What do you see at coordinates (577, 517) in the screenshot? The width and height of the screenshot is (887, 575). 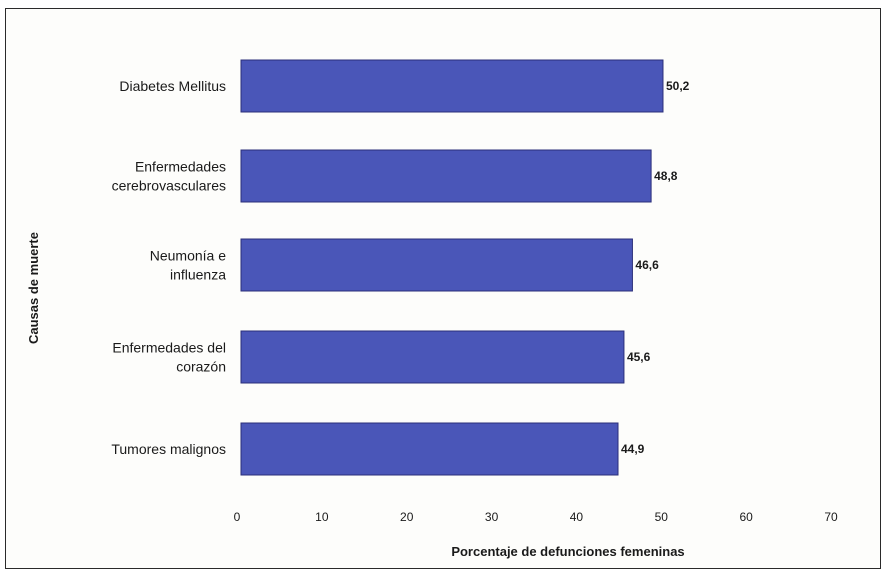 I see `x-tick-label: 40` at bounding box center [577, 517].